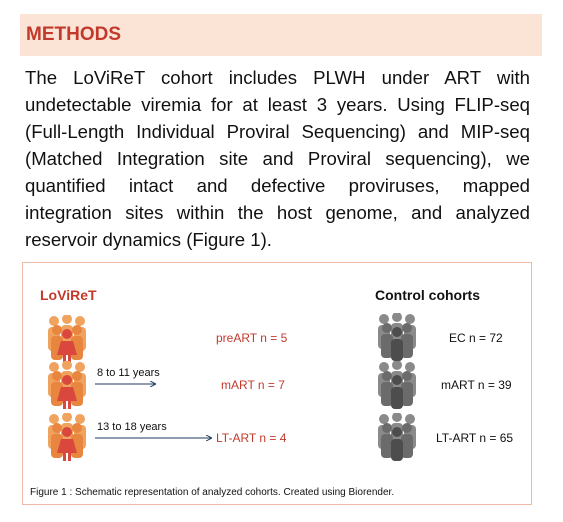  Describe the element at coordinates (73, 34) in the screenshot. I see `header-title: METHODS` at that location.